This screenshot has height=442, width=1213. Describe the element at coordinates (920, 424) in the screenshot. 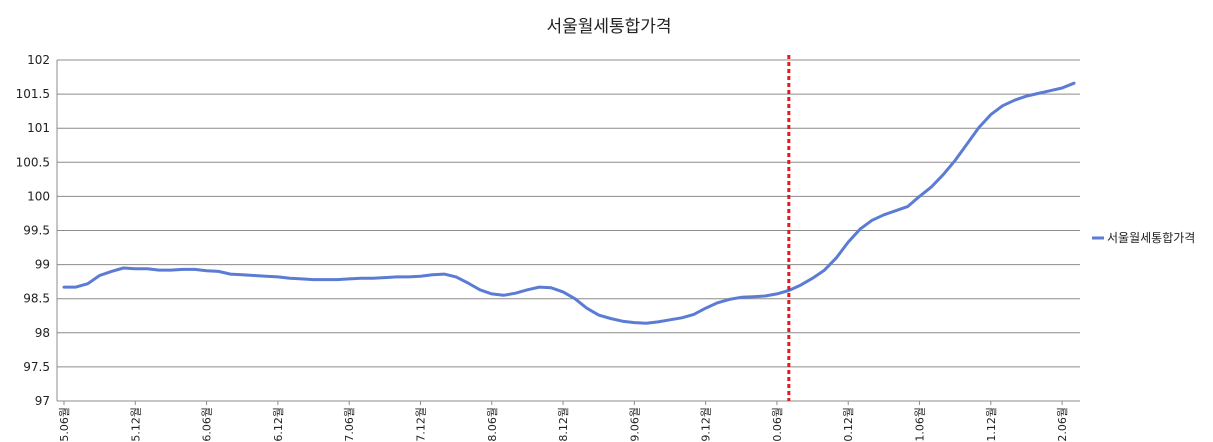

I see `x-tick-label: 21.06월` at that location.